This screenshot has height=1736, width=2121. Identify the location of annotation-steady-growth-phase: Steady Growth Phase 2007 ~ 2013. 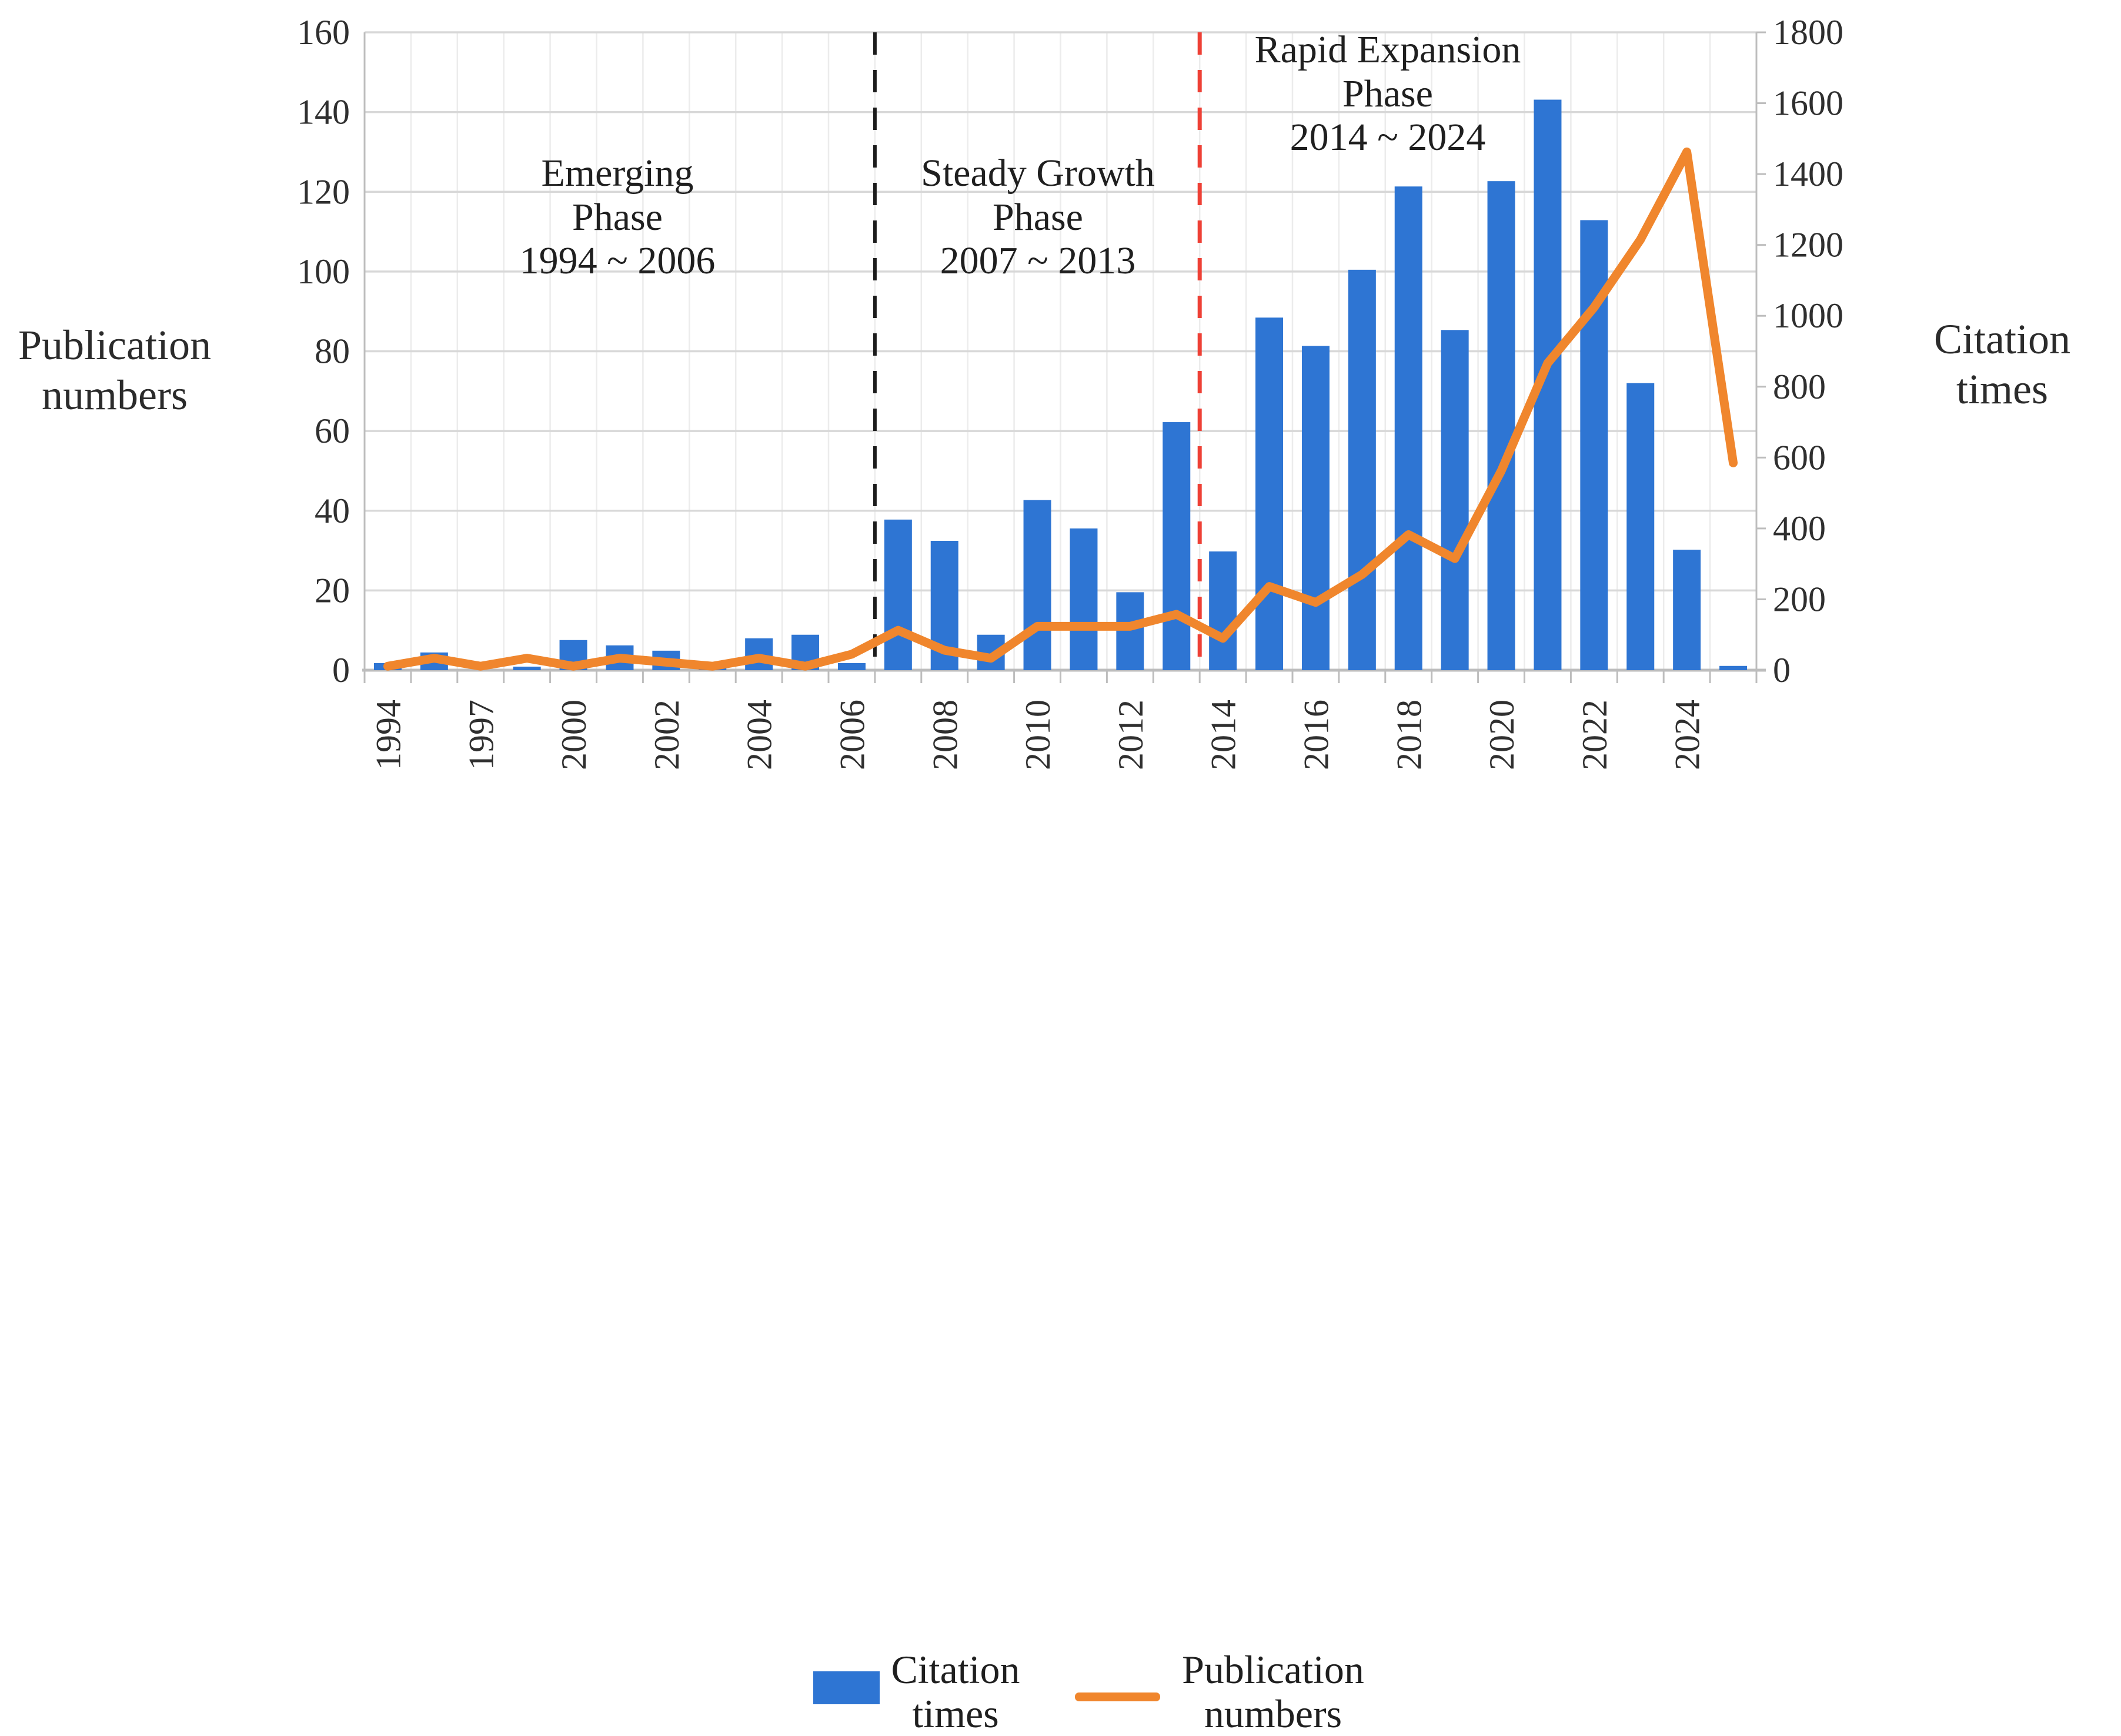
(1038, 217).